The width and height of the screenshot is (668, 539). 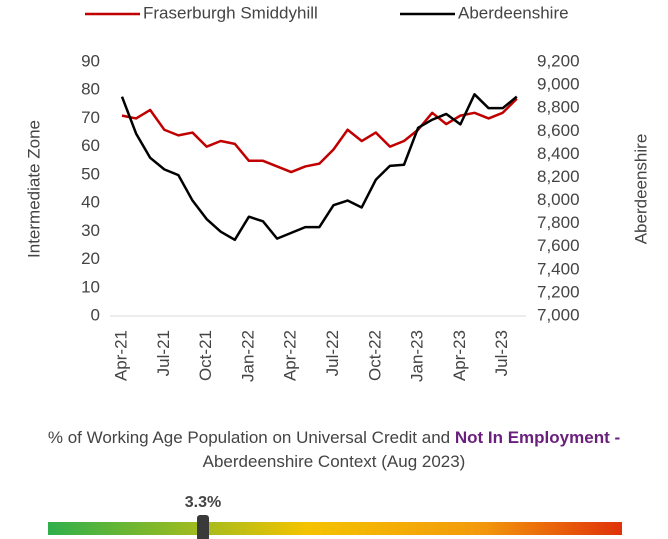 What do you see at coordinates (537, 437) in the screenshot?
I see `title-part-bold: Not In Employment -` at bounding box center [537, 437].